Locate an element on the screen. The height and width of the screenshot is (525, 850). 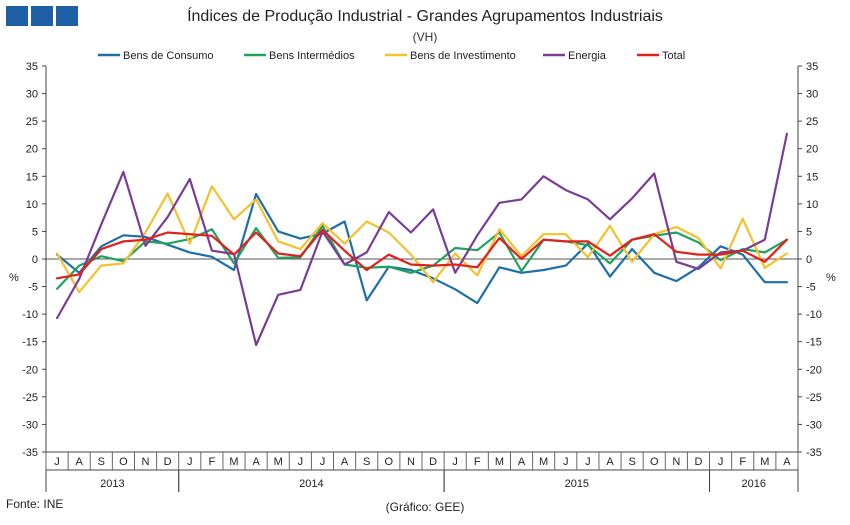
y-tick-label-left: 35 is located at coordinates (32, 67).